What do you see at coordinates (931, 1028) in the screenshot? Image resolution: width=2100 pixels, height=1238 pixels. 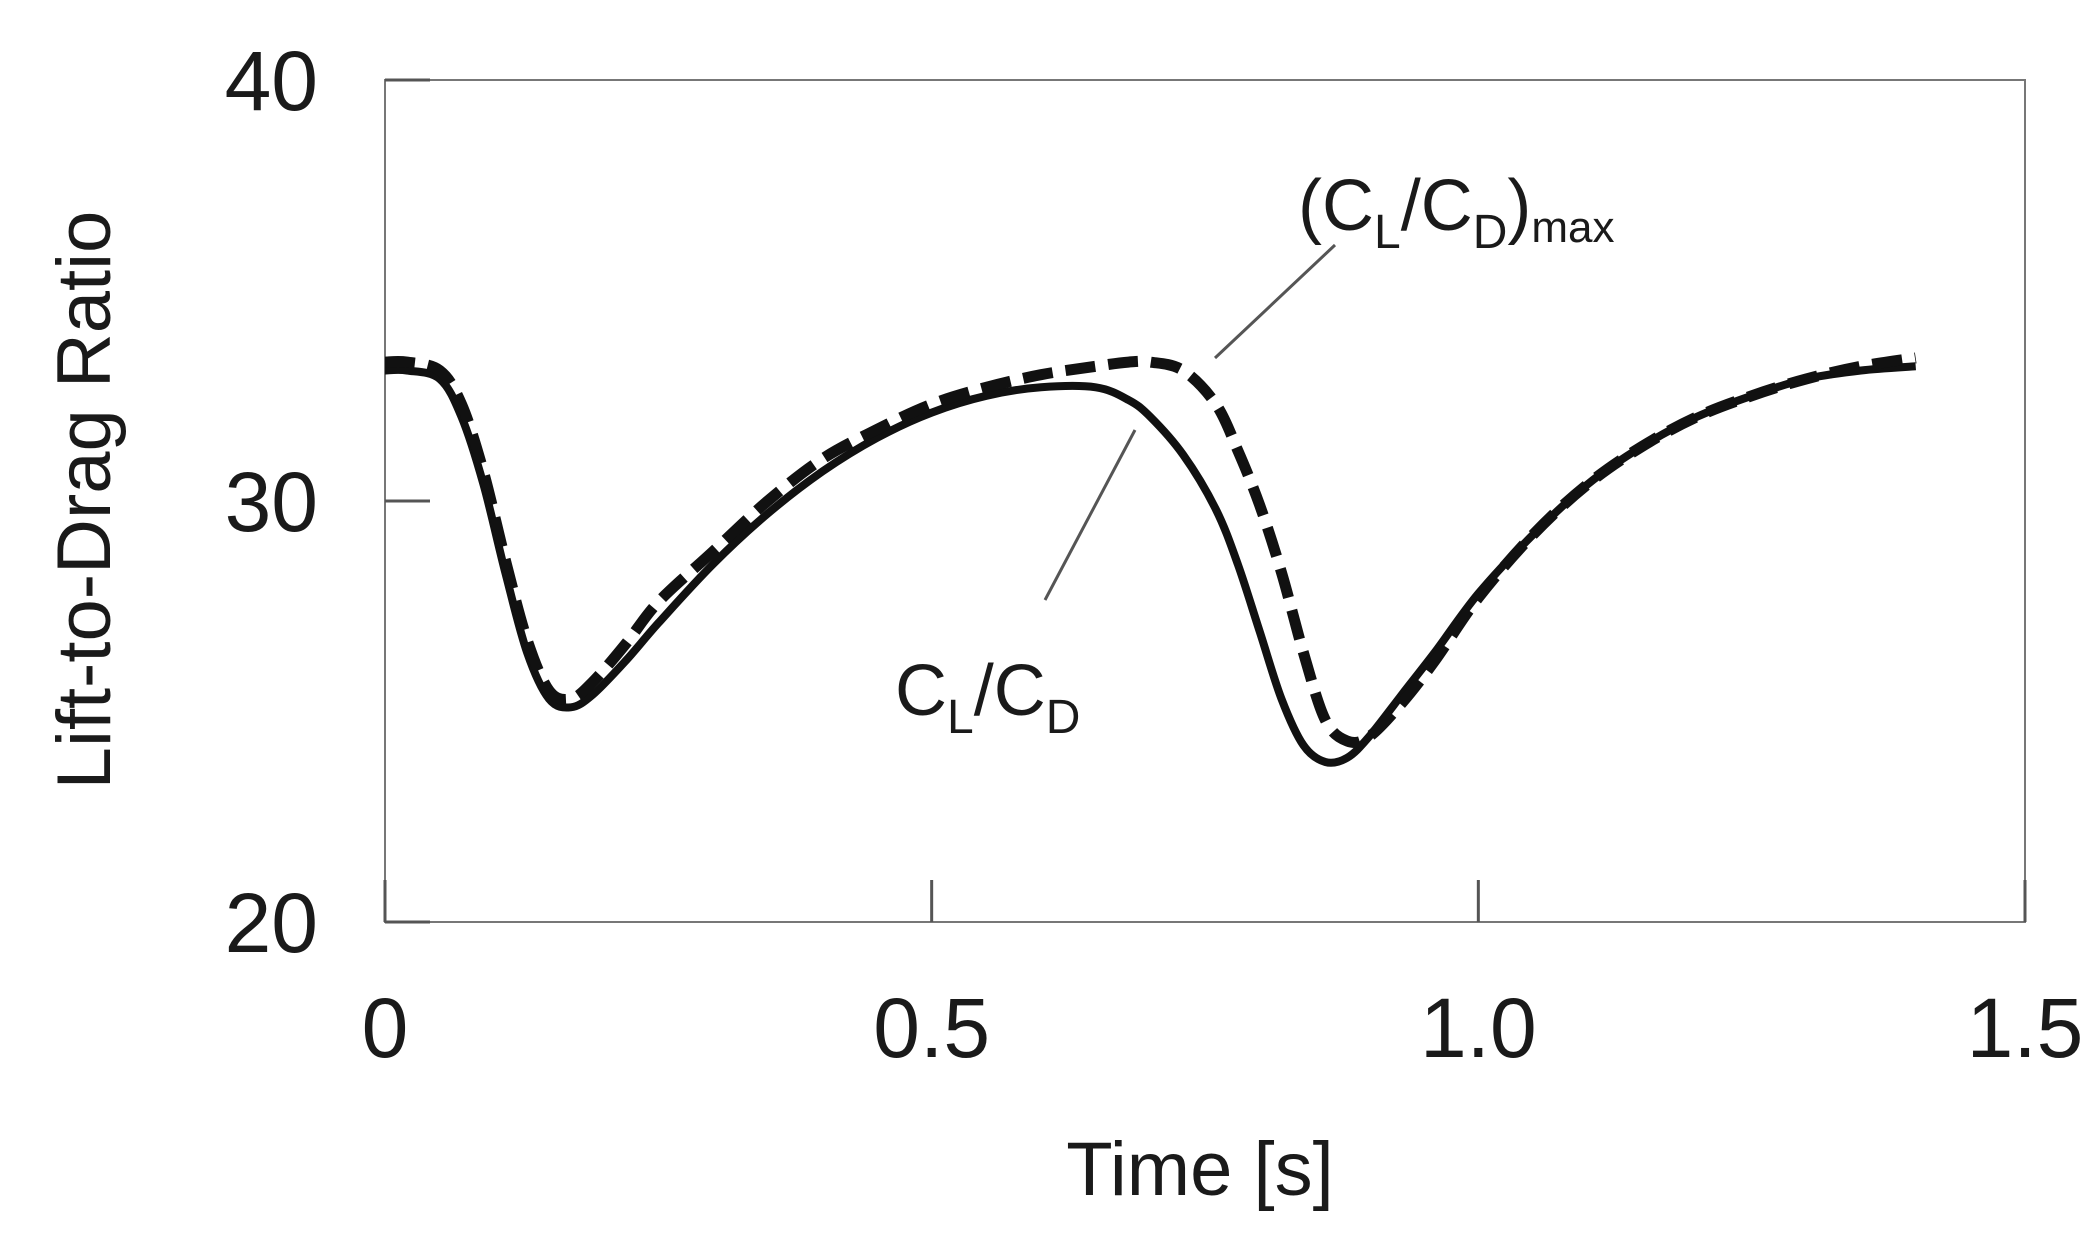 I see `x-tick-label-1: 0.5` at bounding box center [931, 1028].